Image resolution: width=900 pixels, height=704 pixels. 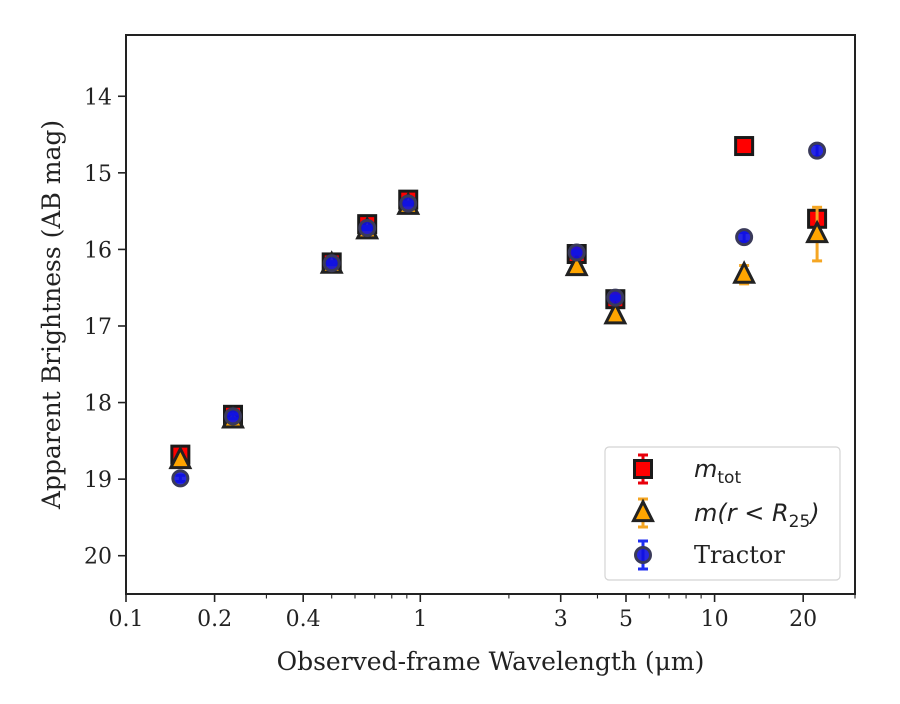 I want to click on y-tick-label: 15, so click(x=98, y=174).